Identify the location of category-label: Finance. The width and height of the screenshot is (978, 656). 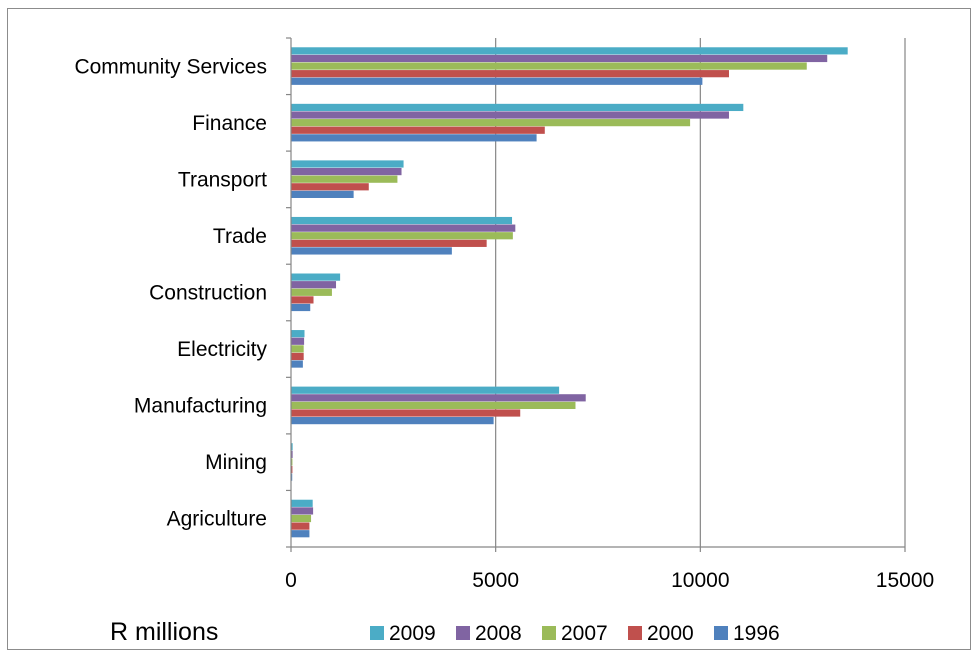
(229, 123).